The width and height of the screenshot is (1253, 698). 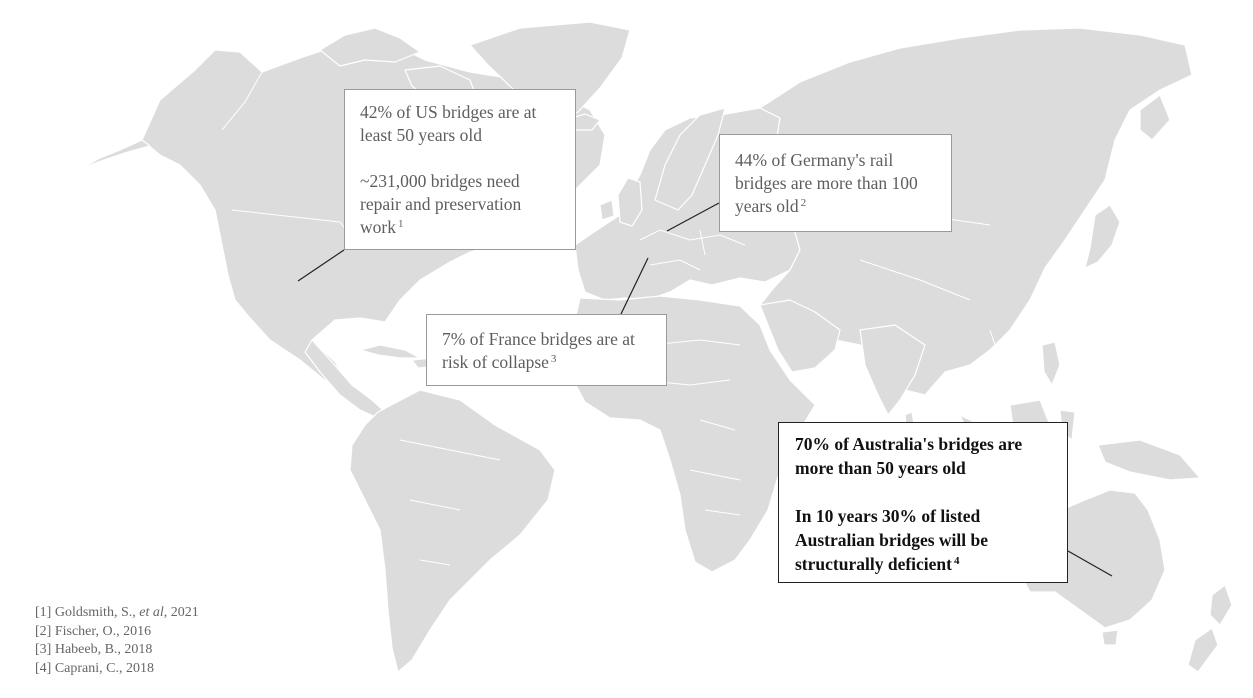 What do you see at coordinates (242, 101) in the screenshot?
I see `alaska-canada-border` at bounding box center [242, 101].